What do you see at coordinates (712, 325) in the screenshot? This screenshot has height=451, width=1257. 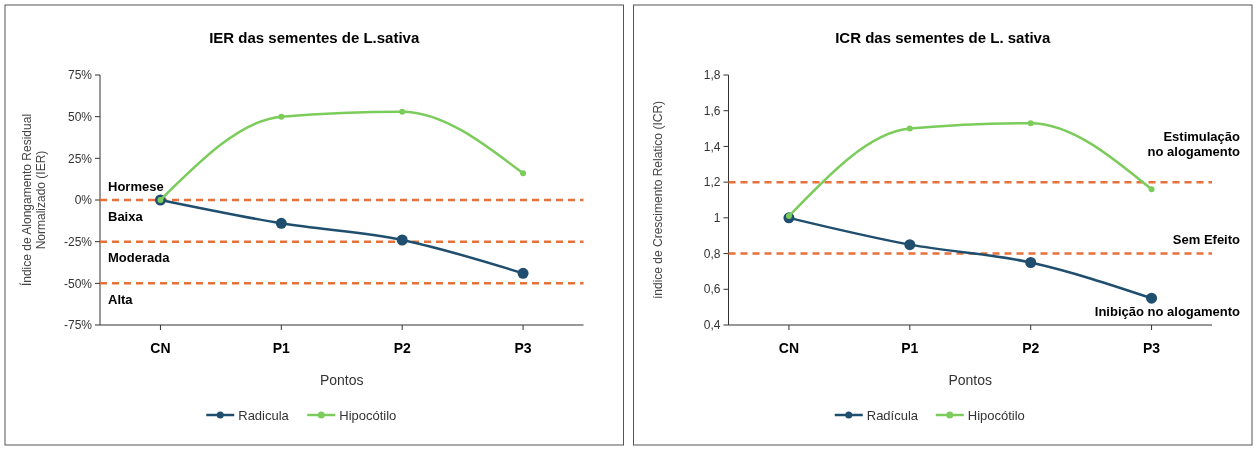 I see `y-tick-label: 0,4` at bounding box center [712, 325].